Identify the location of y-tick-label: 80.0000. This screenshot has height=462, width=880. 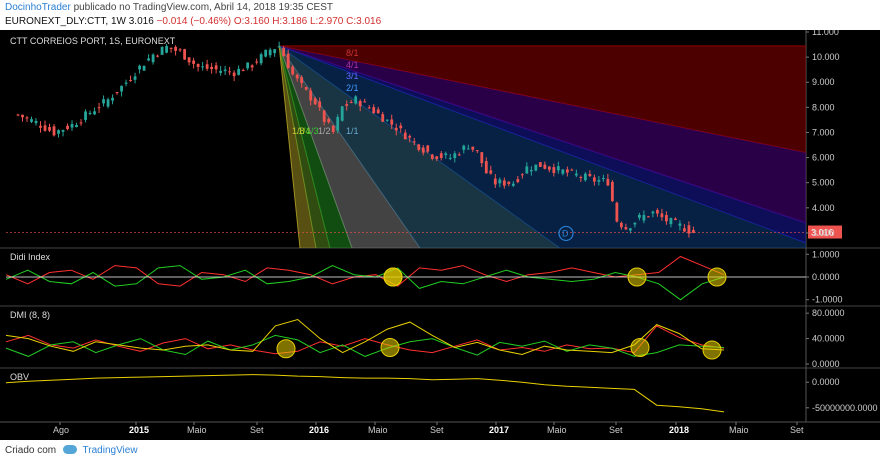
(828, 313).